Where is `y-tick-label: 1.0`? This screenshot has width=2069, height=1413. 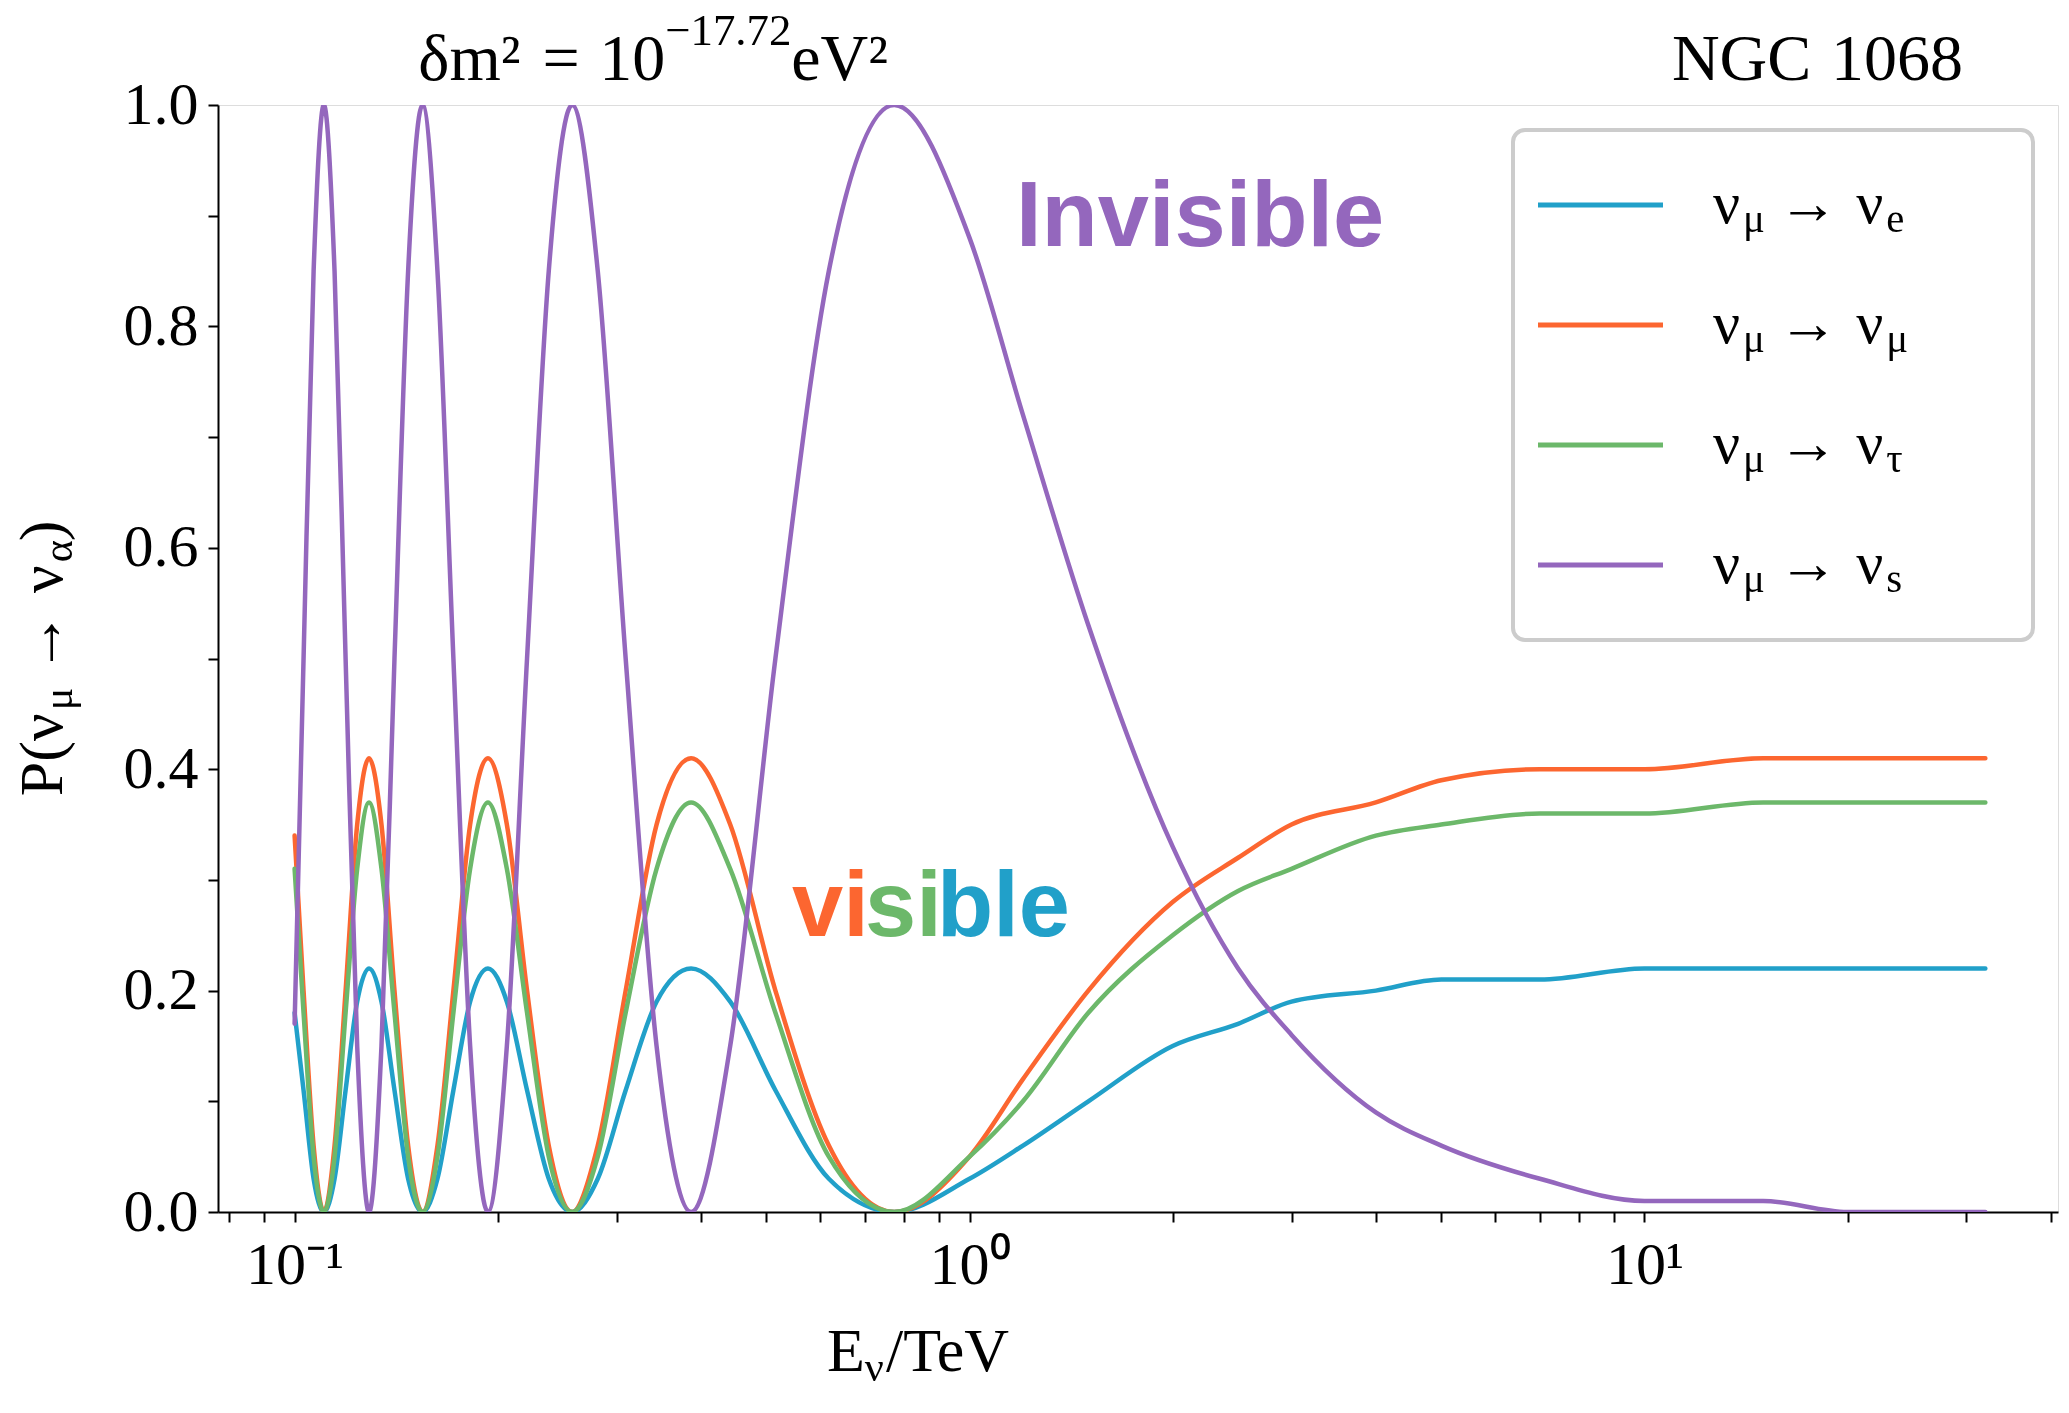
y-tick-label: 1.0 is located at coordinates (161, 103).